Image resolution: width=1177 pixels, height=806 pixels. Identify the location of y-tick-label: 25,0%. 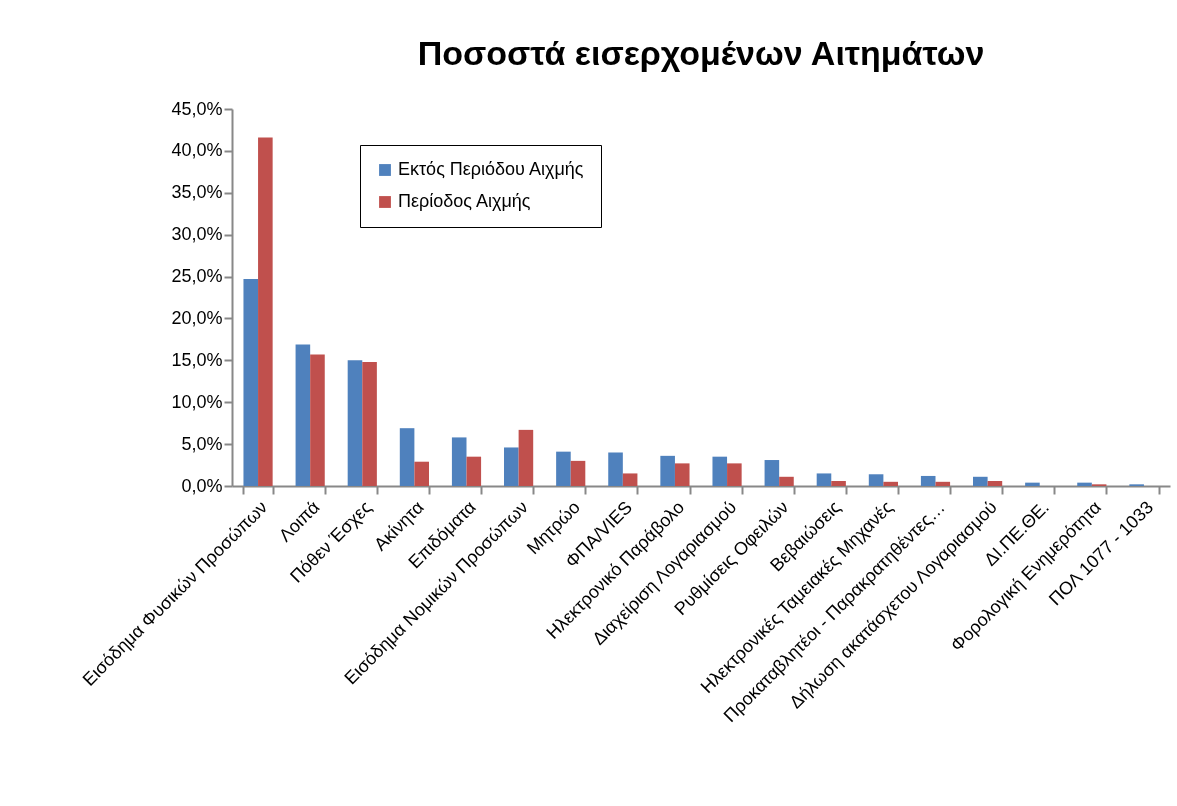
(197, 276).